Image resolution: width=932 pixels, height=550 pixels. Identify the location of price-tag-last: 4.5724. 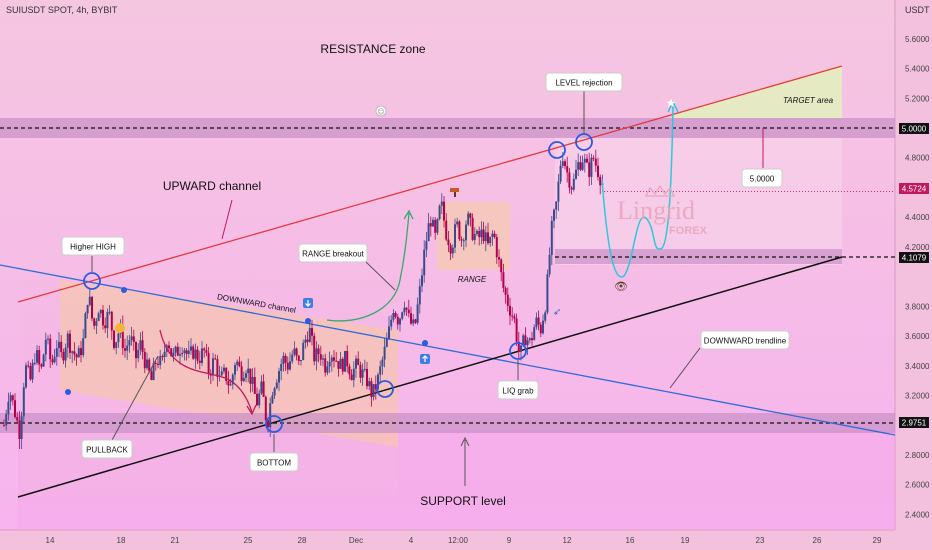
(914, 189).